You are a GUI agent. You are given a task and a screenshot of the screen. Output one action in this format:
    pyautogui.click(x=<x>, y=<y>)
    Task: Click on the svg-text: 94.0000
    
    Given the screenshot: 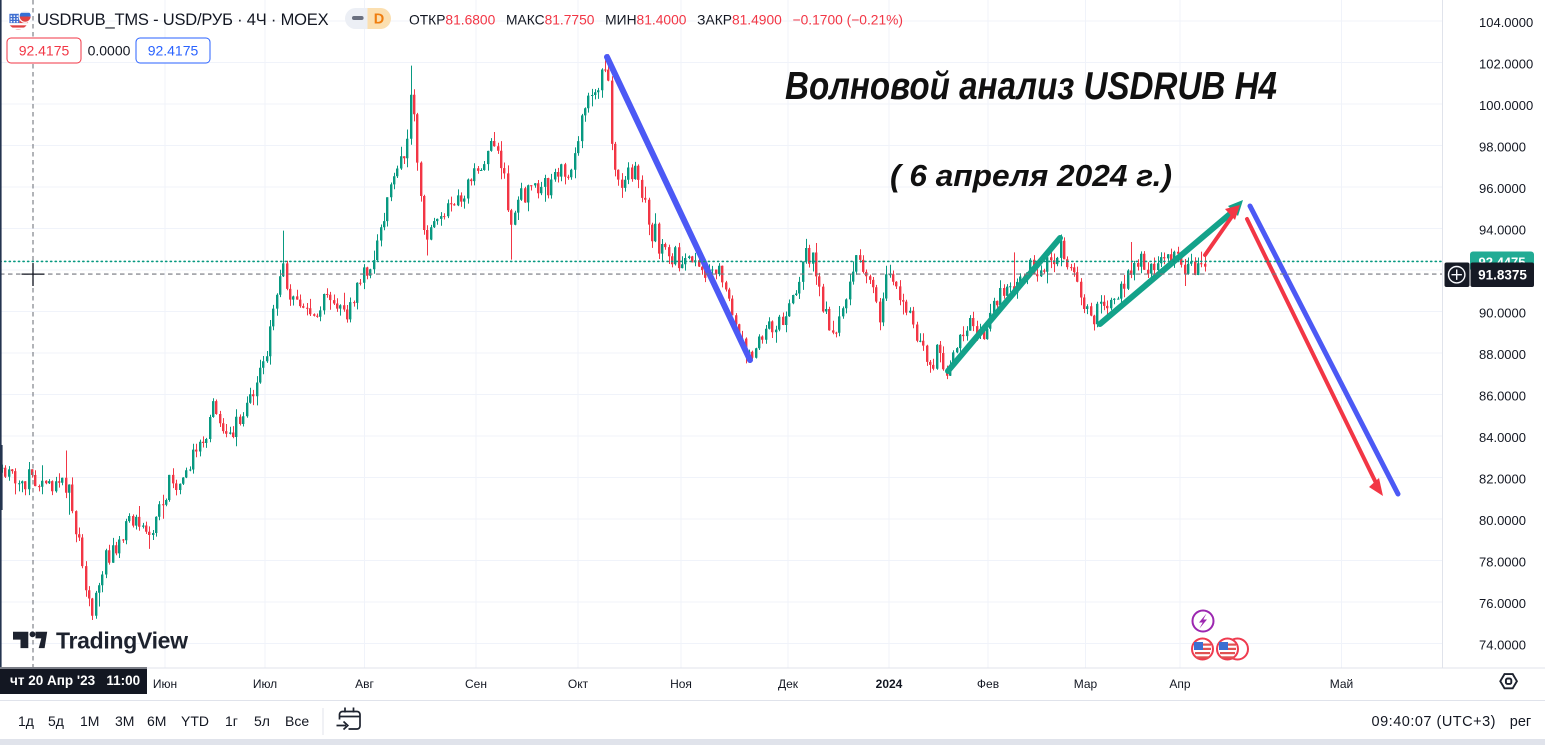 What is the action you would take?
    pyautogui.click(x=1502, y=230)
    